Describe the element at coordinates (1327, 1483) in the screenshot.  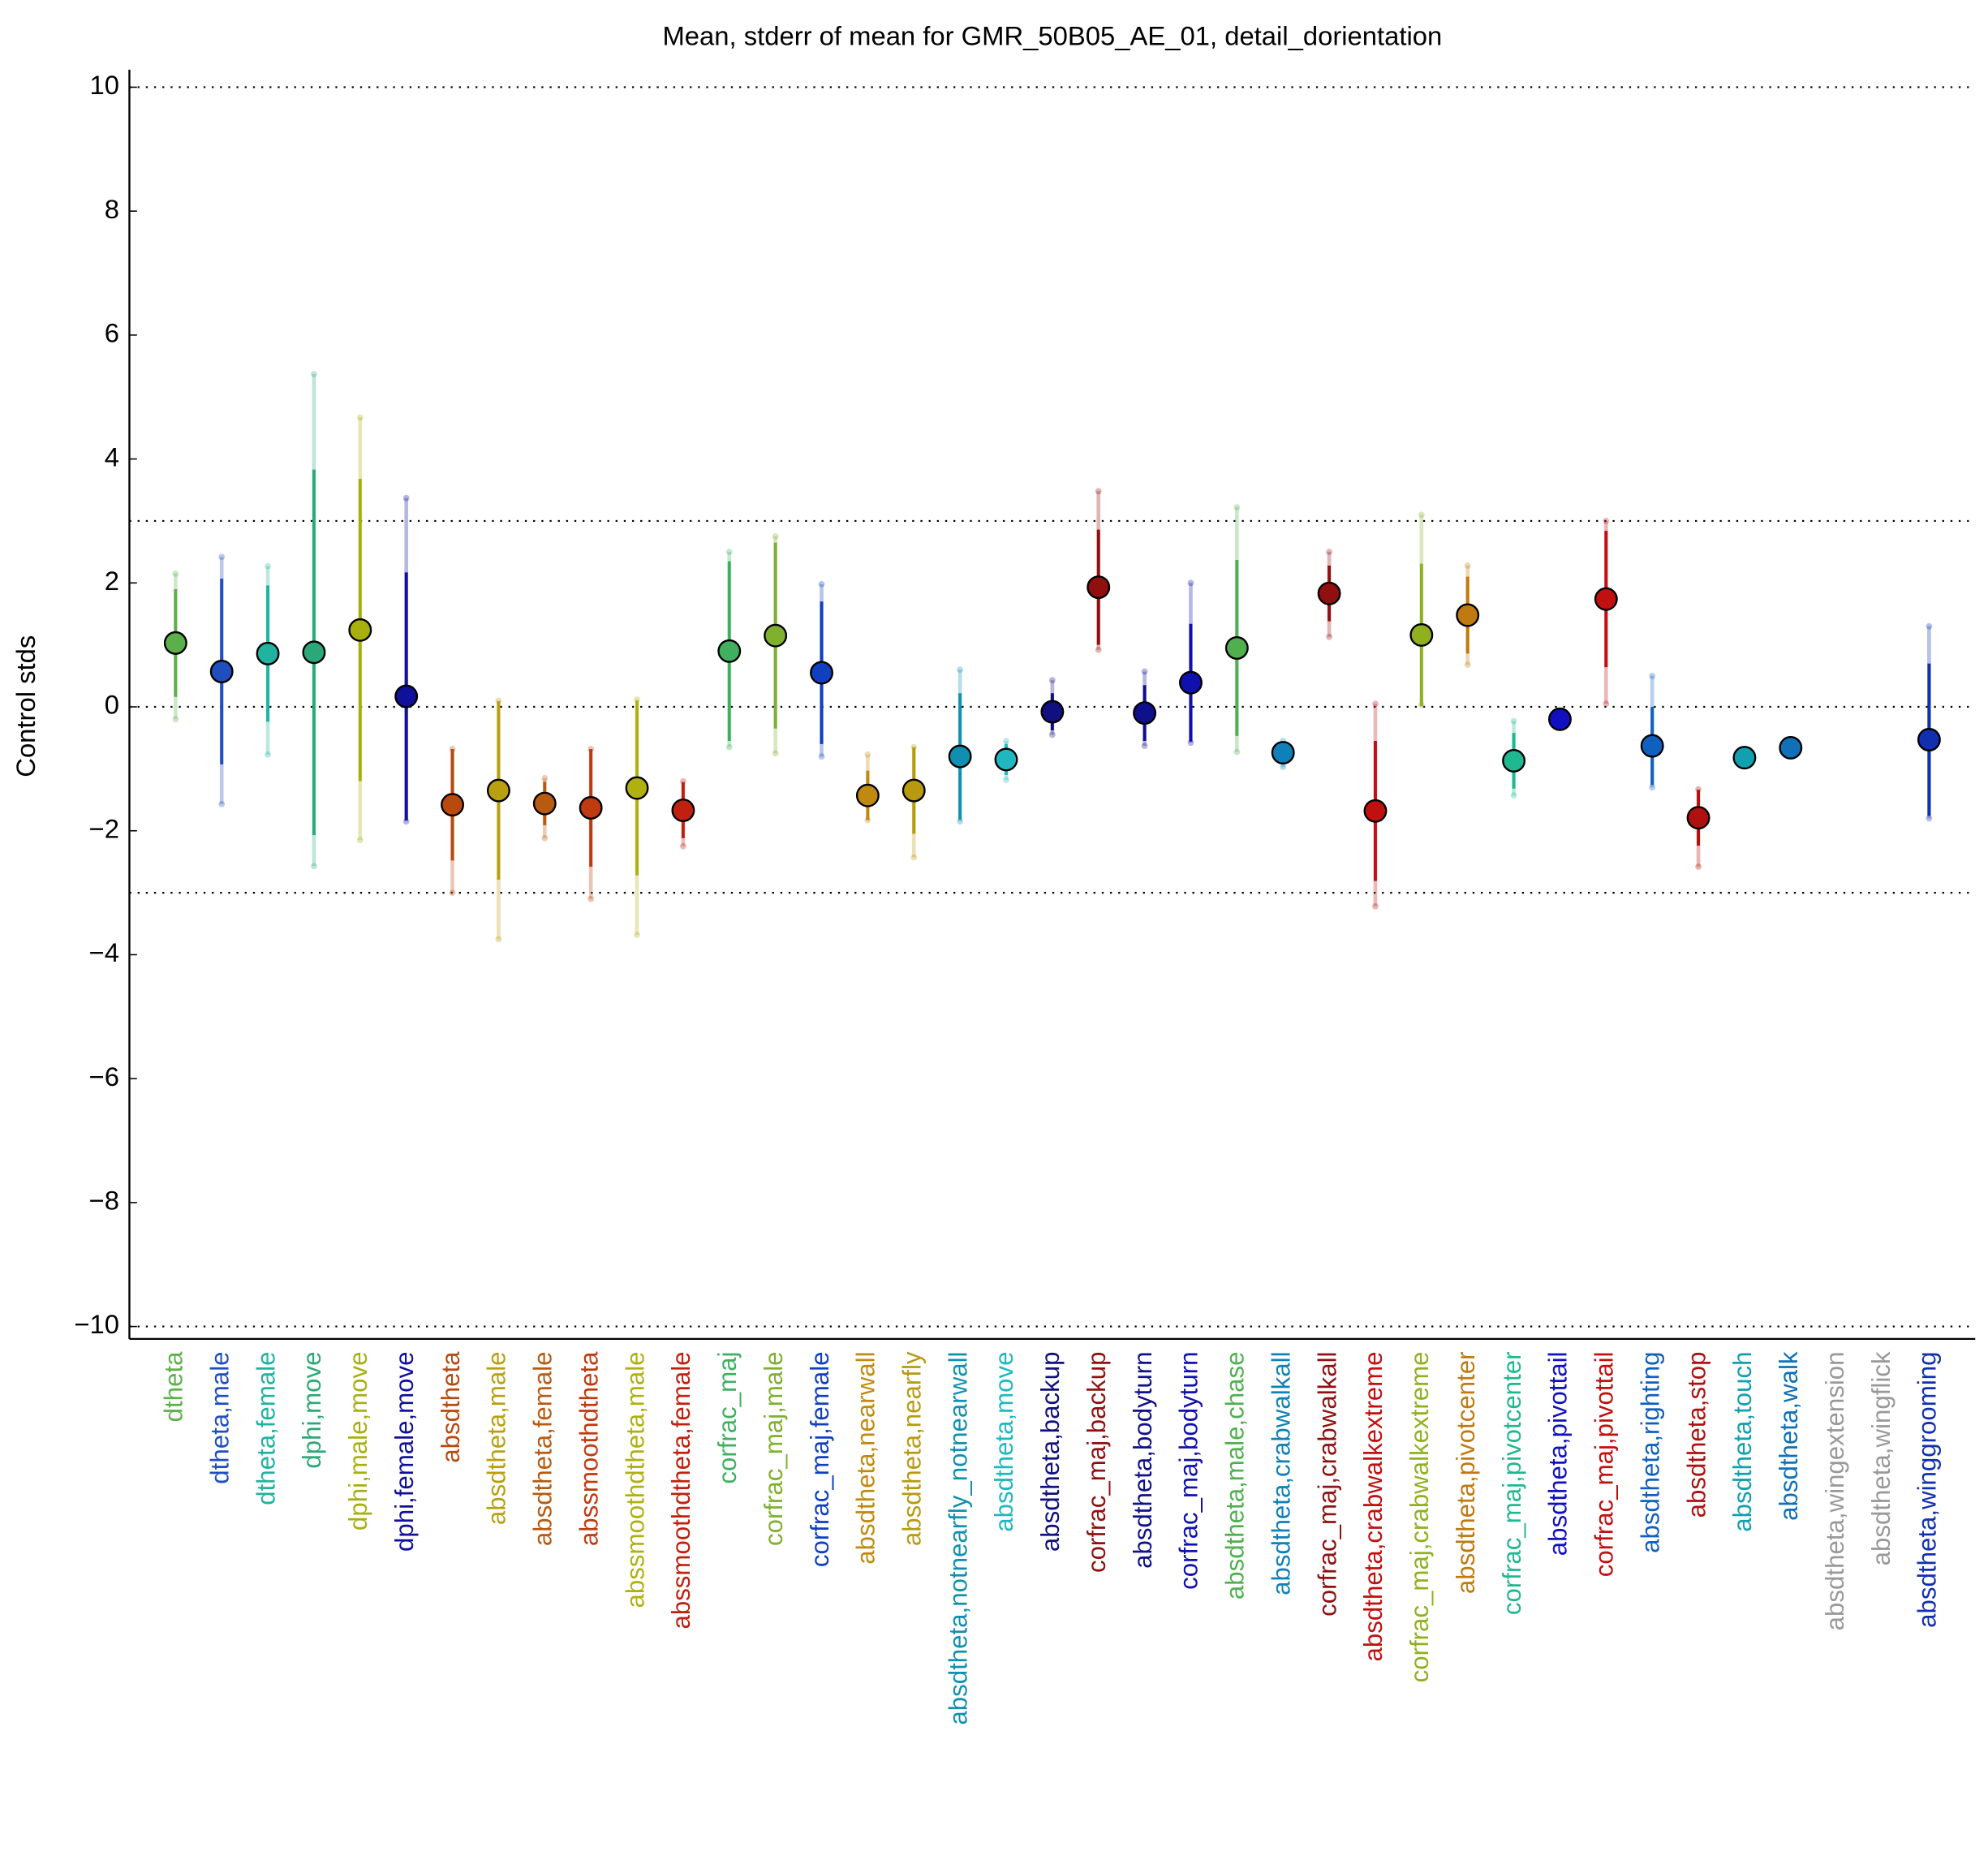
I see `x-tick-label: corfrac_maj,crabwalkall` at that location.